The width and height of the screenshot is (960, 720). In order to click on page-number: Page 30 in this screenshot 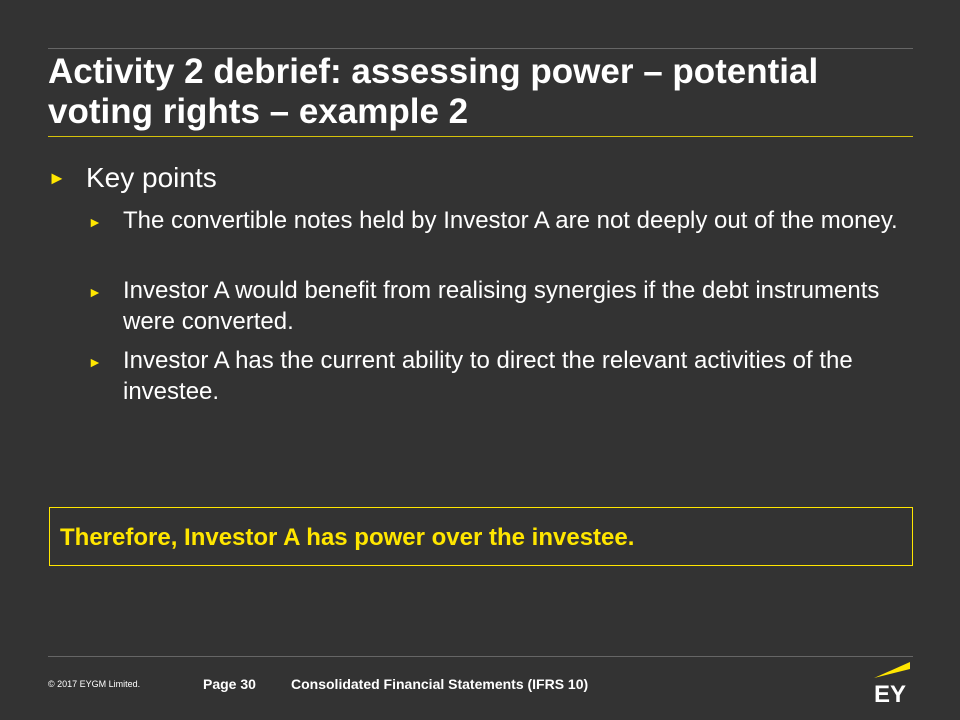, I will do `click(229, 684)`.